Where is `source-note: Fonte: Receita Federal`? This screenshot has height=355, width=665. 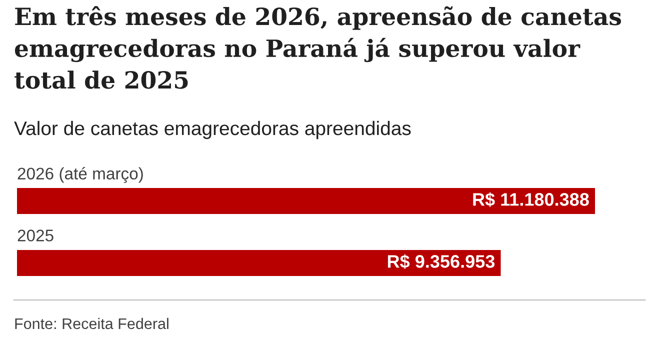 source-note: Fonte: Receita Federal is located at coordinates (91, 324).